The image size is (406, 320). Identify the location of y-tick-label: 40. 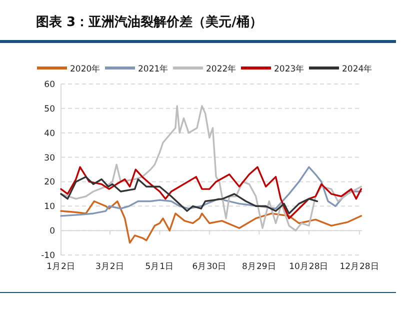
(49, 133).